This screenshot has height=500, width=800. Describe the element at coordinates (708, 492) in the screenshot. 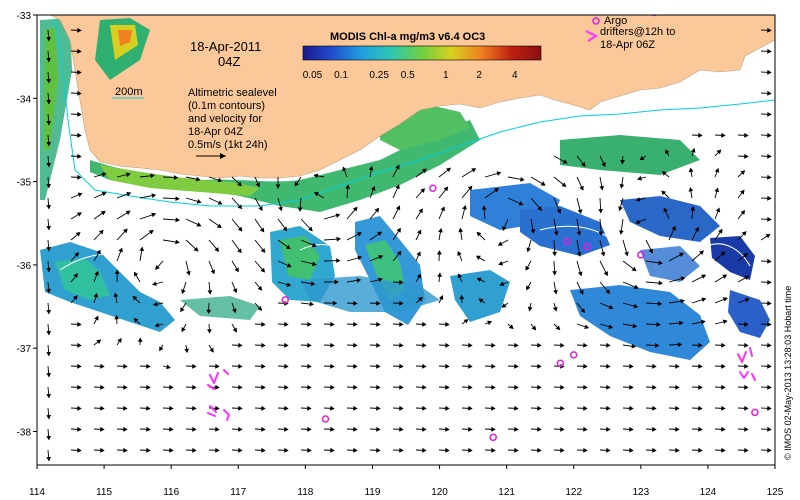

I see `x-tick-label: 124` at that location.